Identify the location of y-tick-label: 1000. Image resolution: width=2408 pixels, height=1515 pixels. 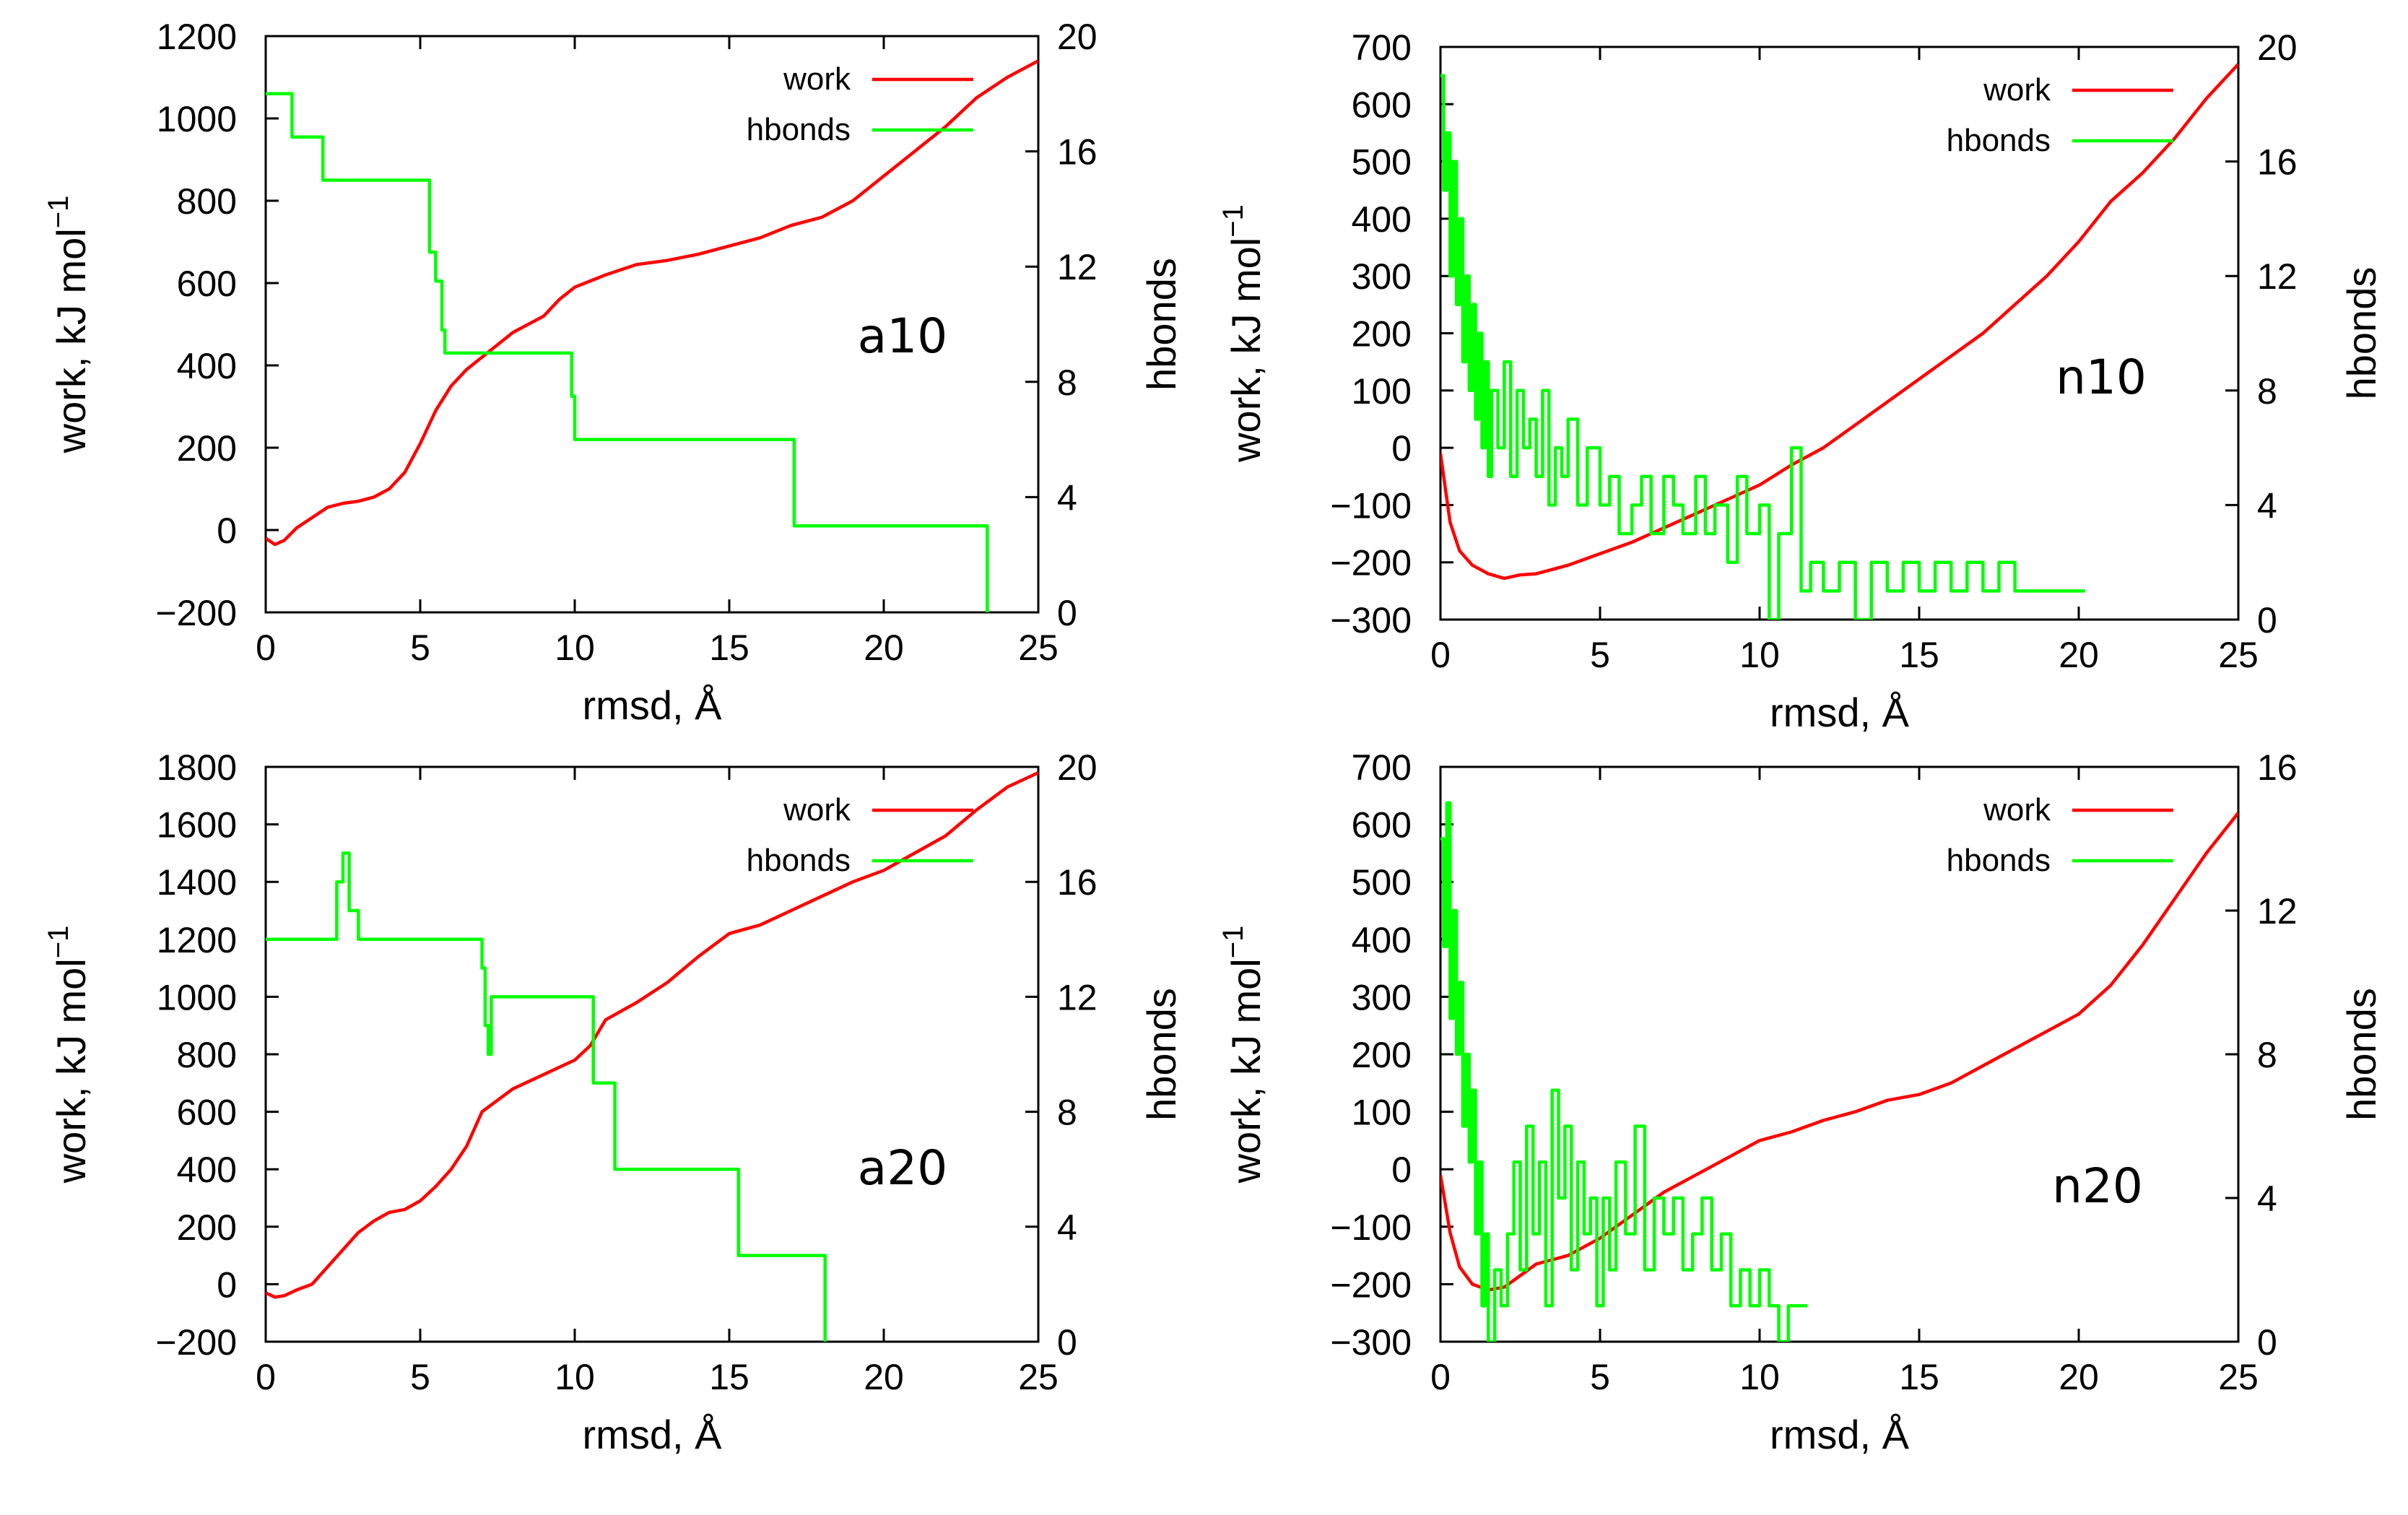
(197, 997).